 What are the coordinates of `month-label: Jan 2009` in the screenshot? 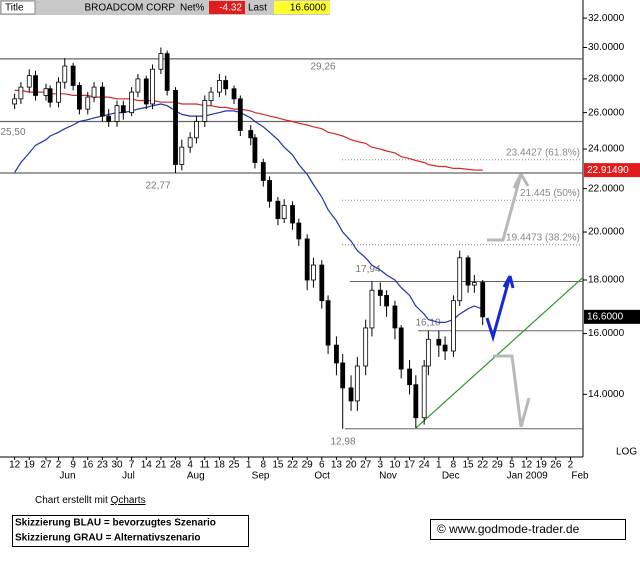 It's located at (528, 476).